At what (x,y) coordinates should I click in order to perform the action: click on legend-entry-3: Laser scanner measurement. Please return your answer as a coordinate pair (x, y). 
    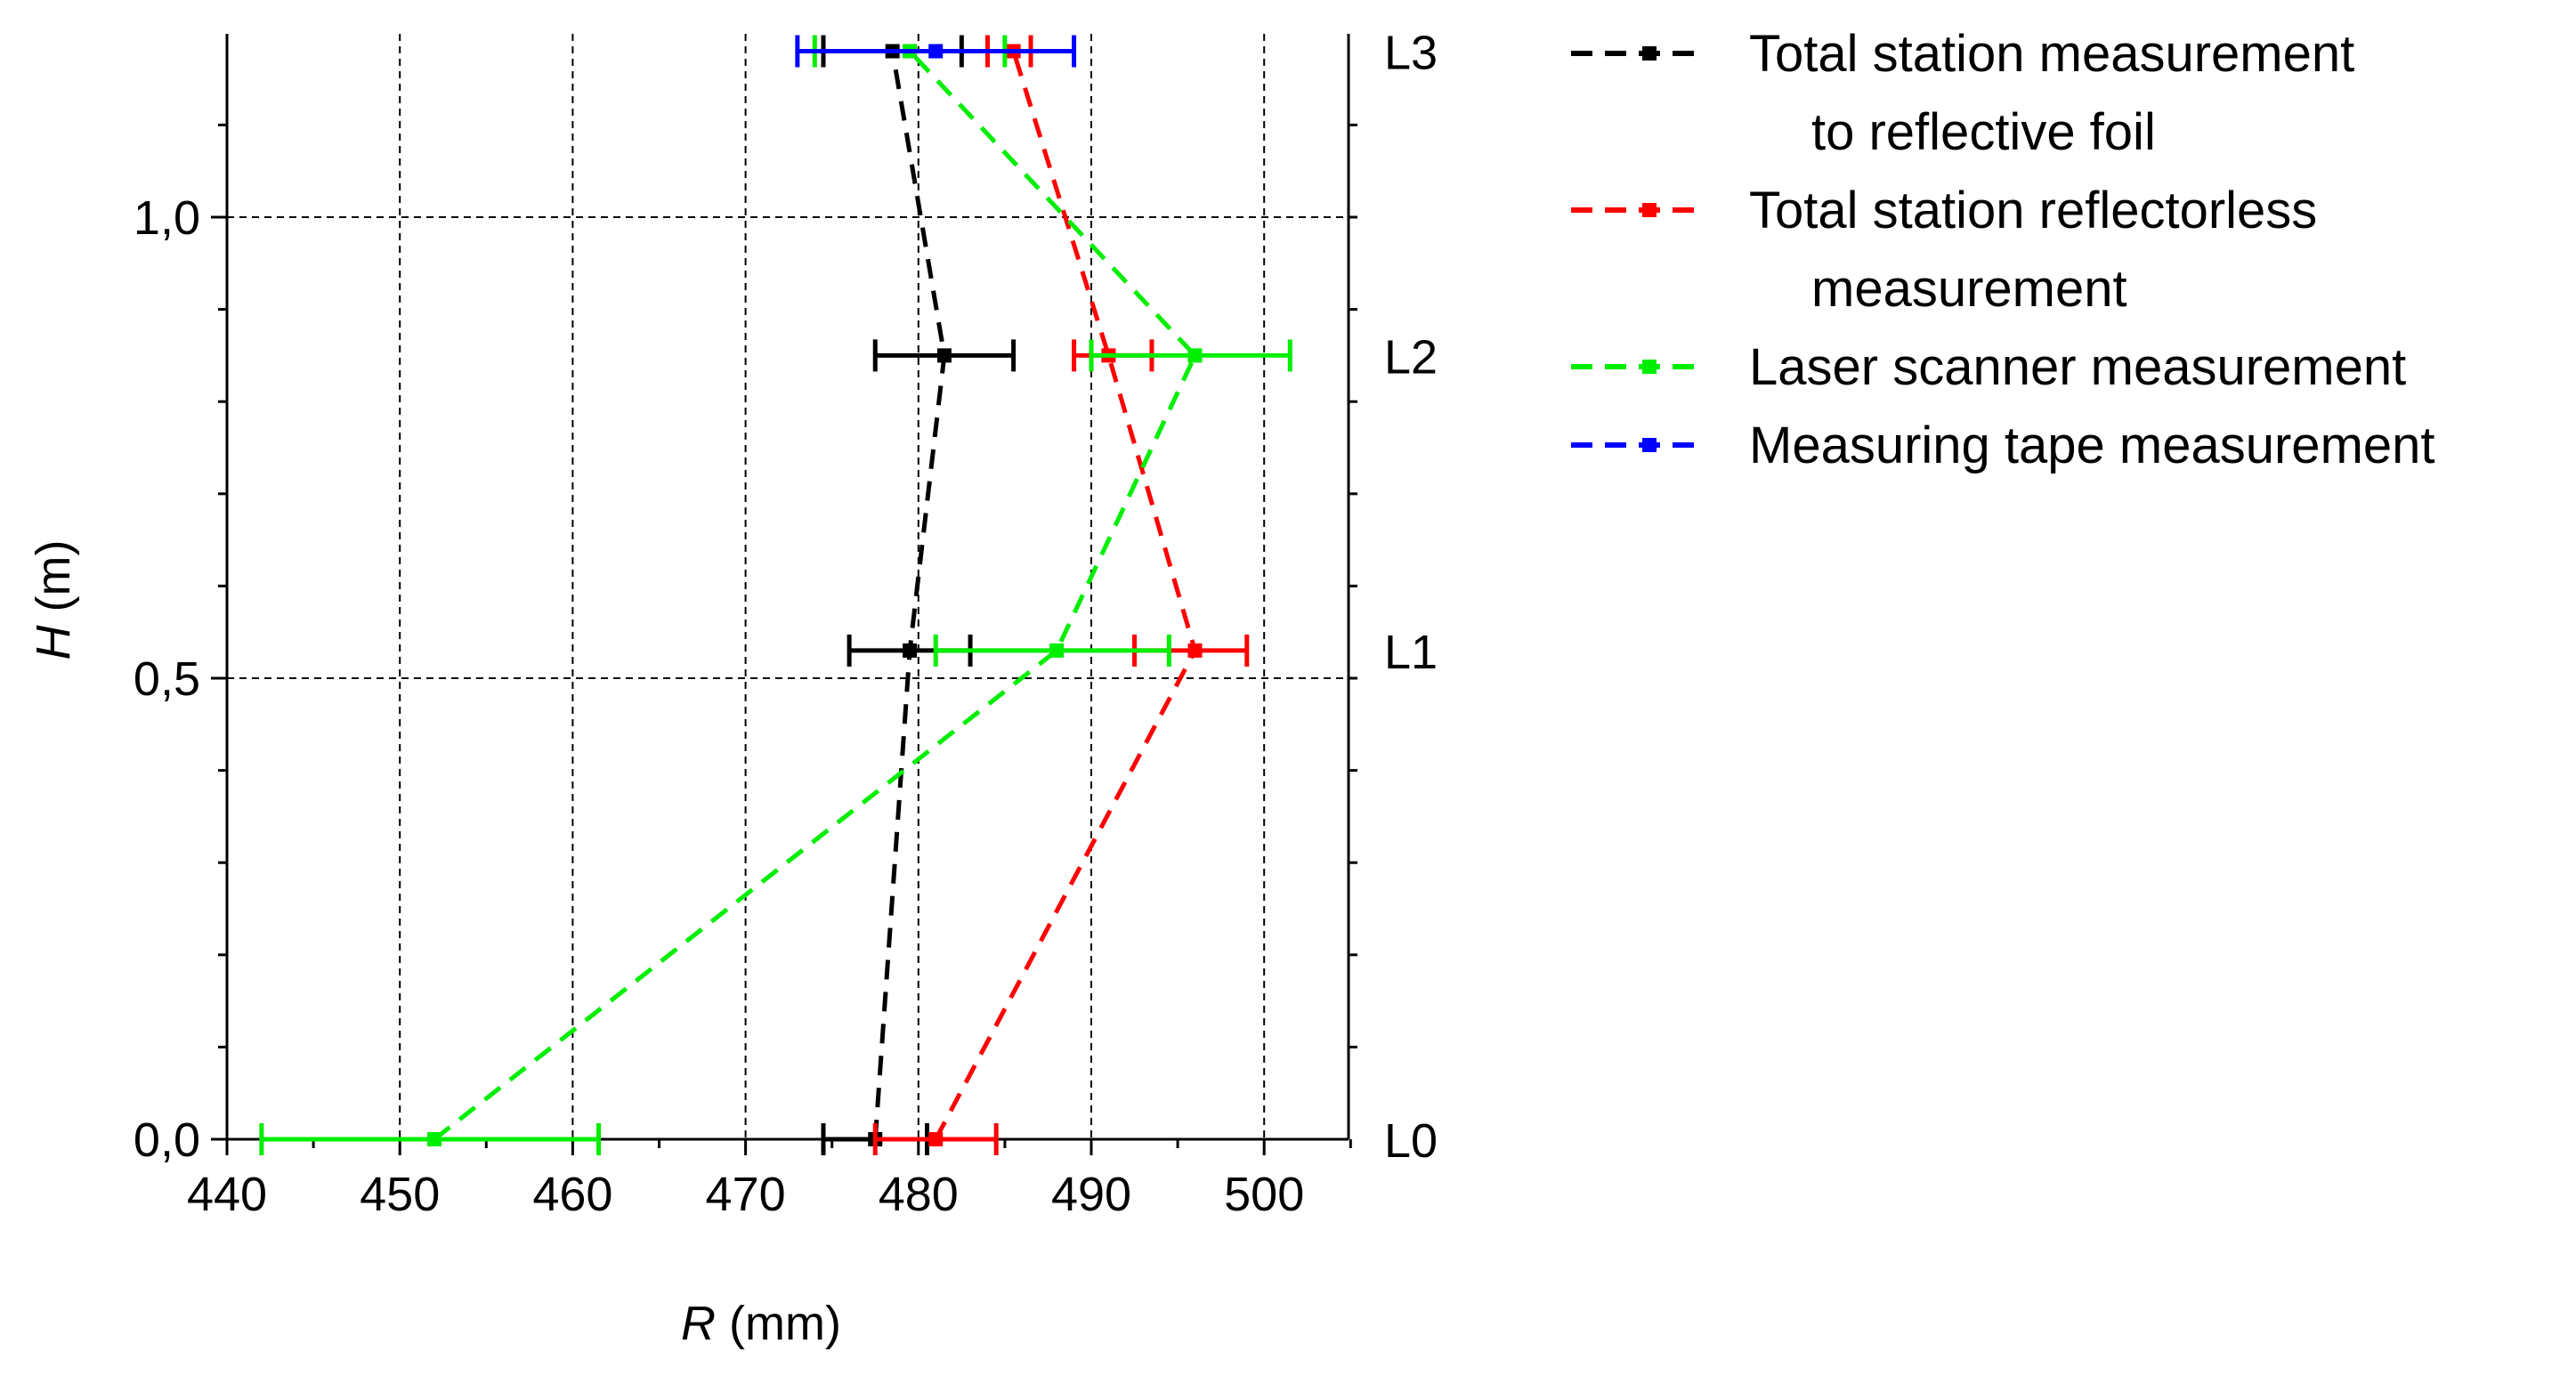
    Looking at the image, I should click on (1989, 367).